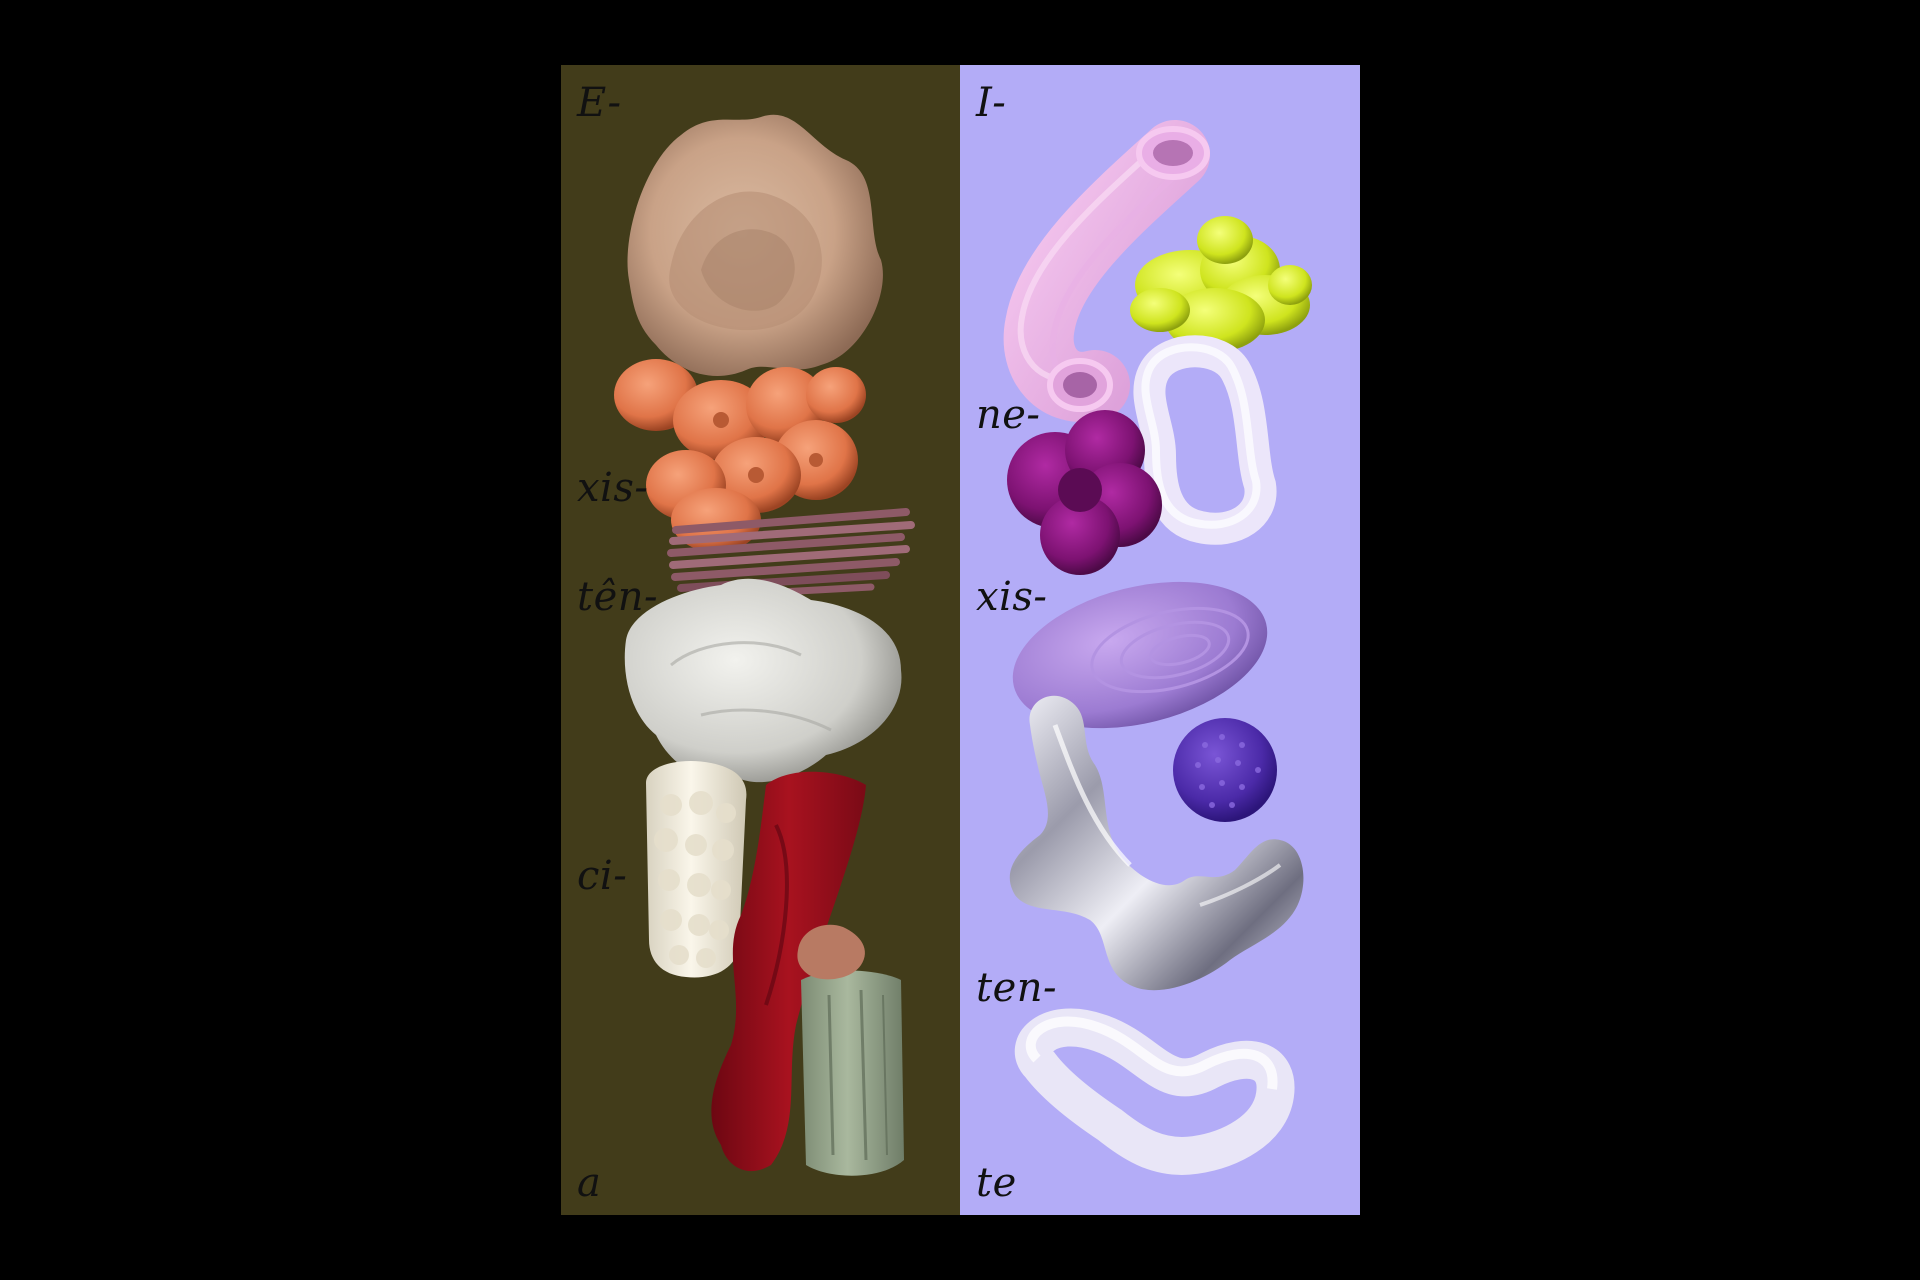  I want to click on right-syllable-1: I-, so click(991, 103).